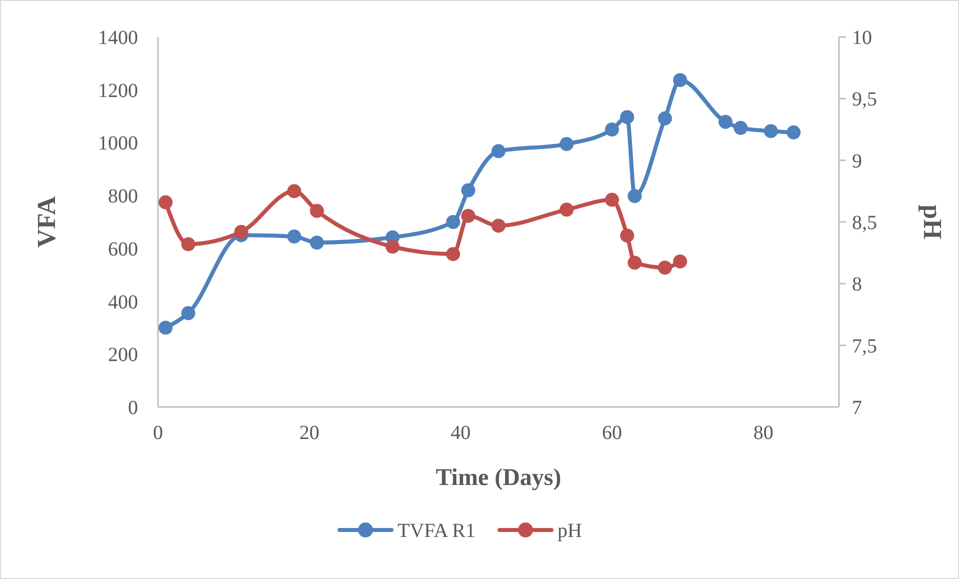 The image size is (959, 579). I want to click on y-tick-label: 600, so click(123, 249).